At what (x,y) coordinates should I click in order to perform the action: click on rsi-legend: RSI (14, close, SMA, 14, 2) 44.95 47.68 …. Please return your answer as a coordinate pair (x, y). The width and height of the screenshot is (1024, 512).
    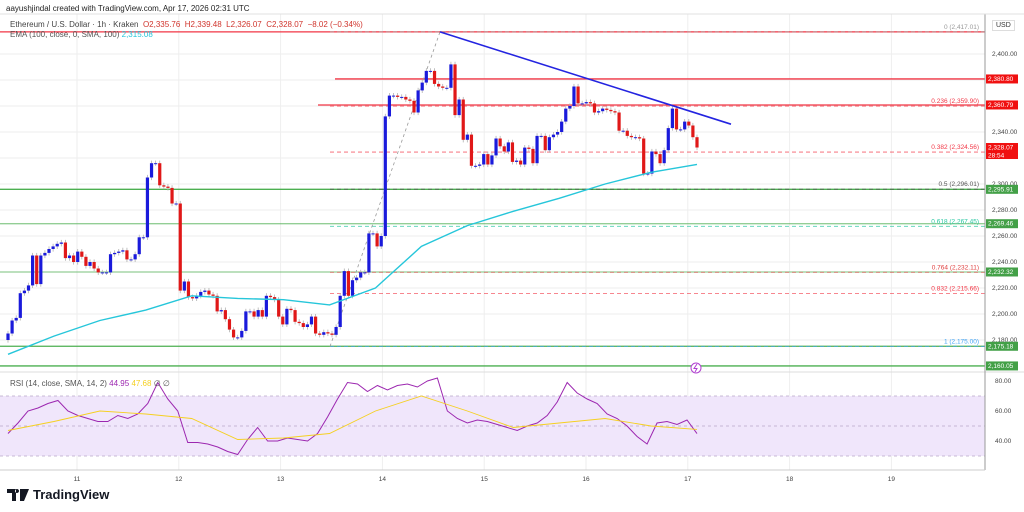
    Looking at the image, I should click on (90, 383).